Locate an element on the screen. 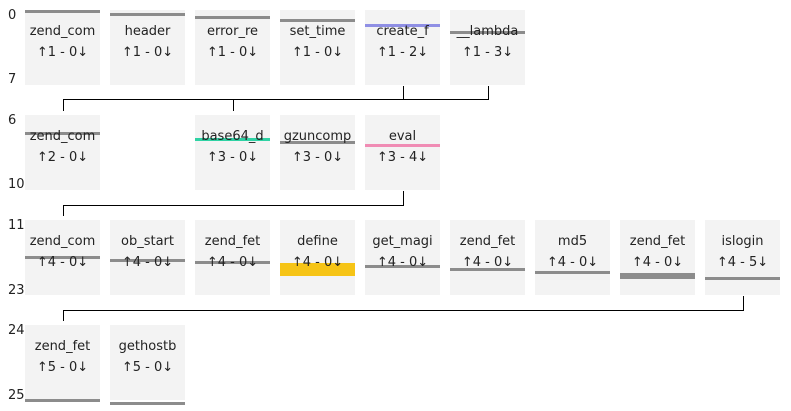  call-node: gethostb ↑5 - 0↓ is located at coordinates (147, 365).